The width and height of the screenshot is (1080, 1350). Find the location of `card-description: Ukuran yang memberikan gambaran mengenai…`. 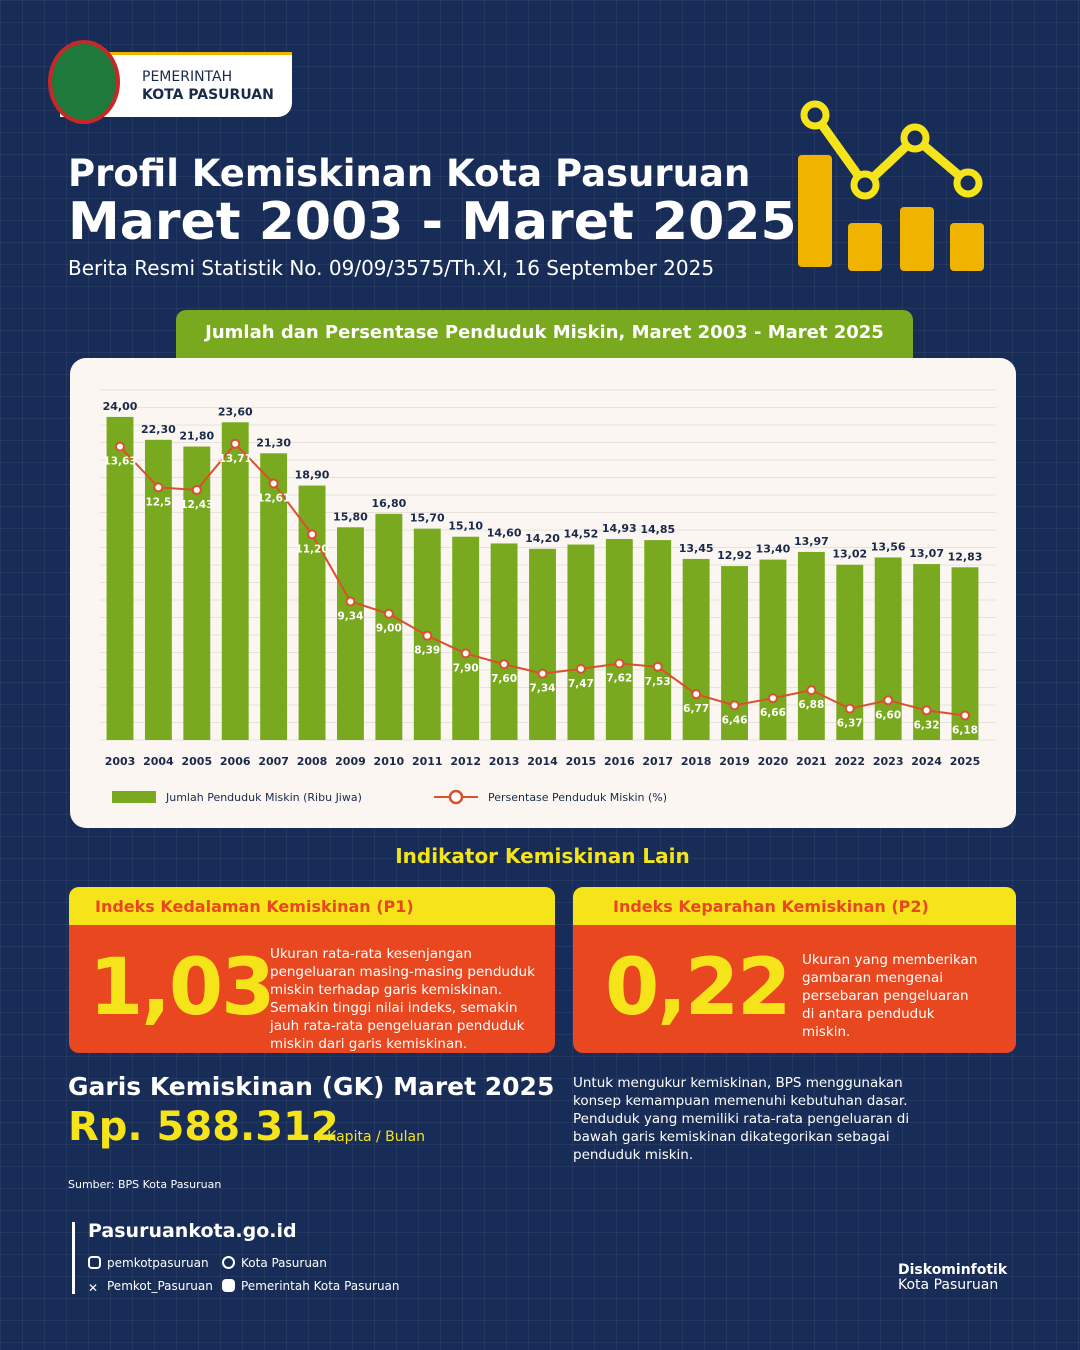

card-description: Ukuran yang memberikan gambaran mengenai… is located at coordinates (890, 996).